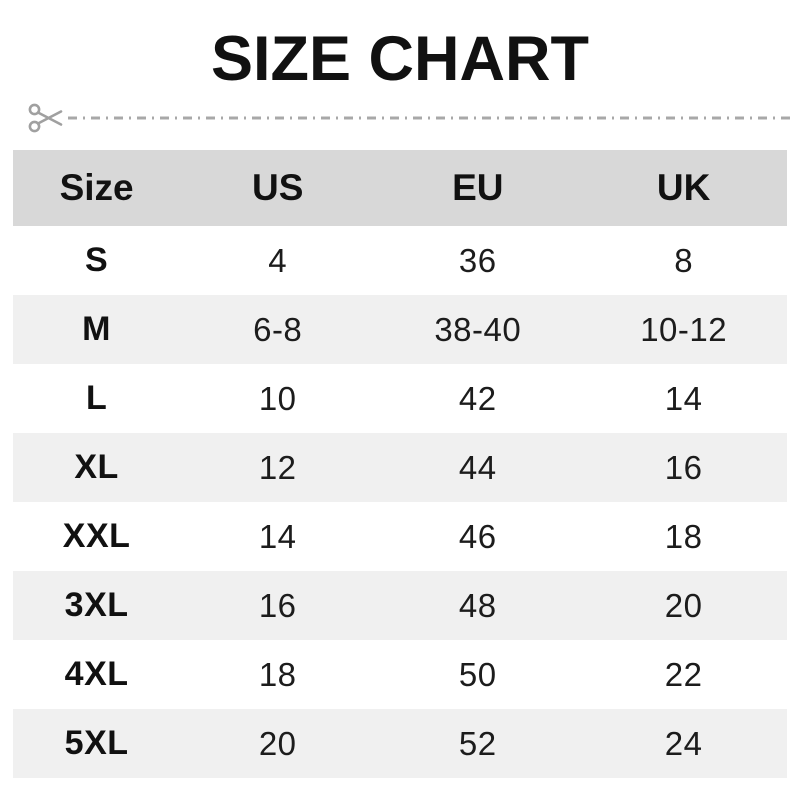 Image resolution: width=800 pixels, height=800 pixels. I want to click on us-value-cell: 10, so click(277, 398).